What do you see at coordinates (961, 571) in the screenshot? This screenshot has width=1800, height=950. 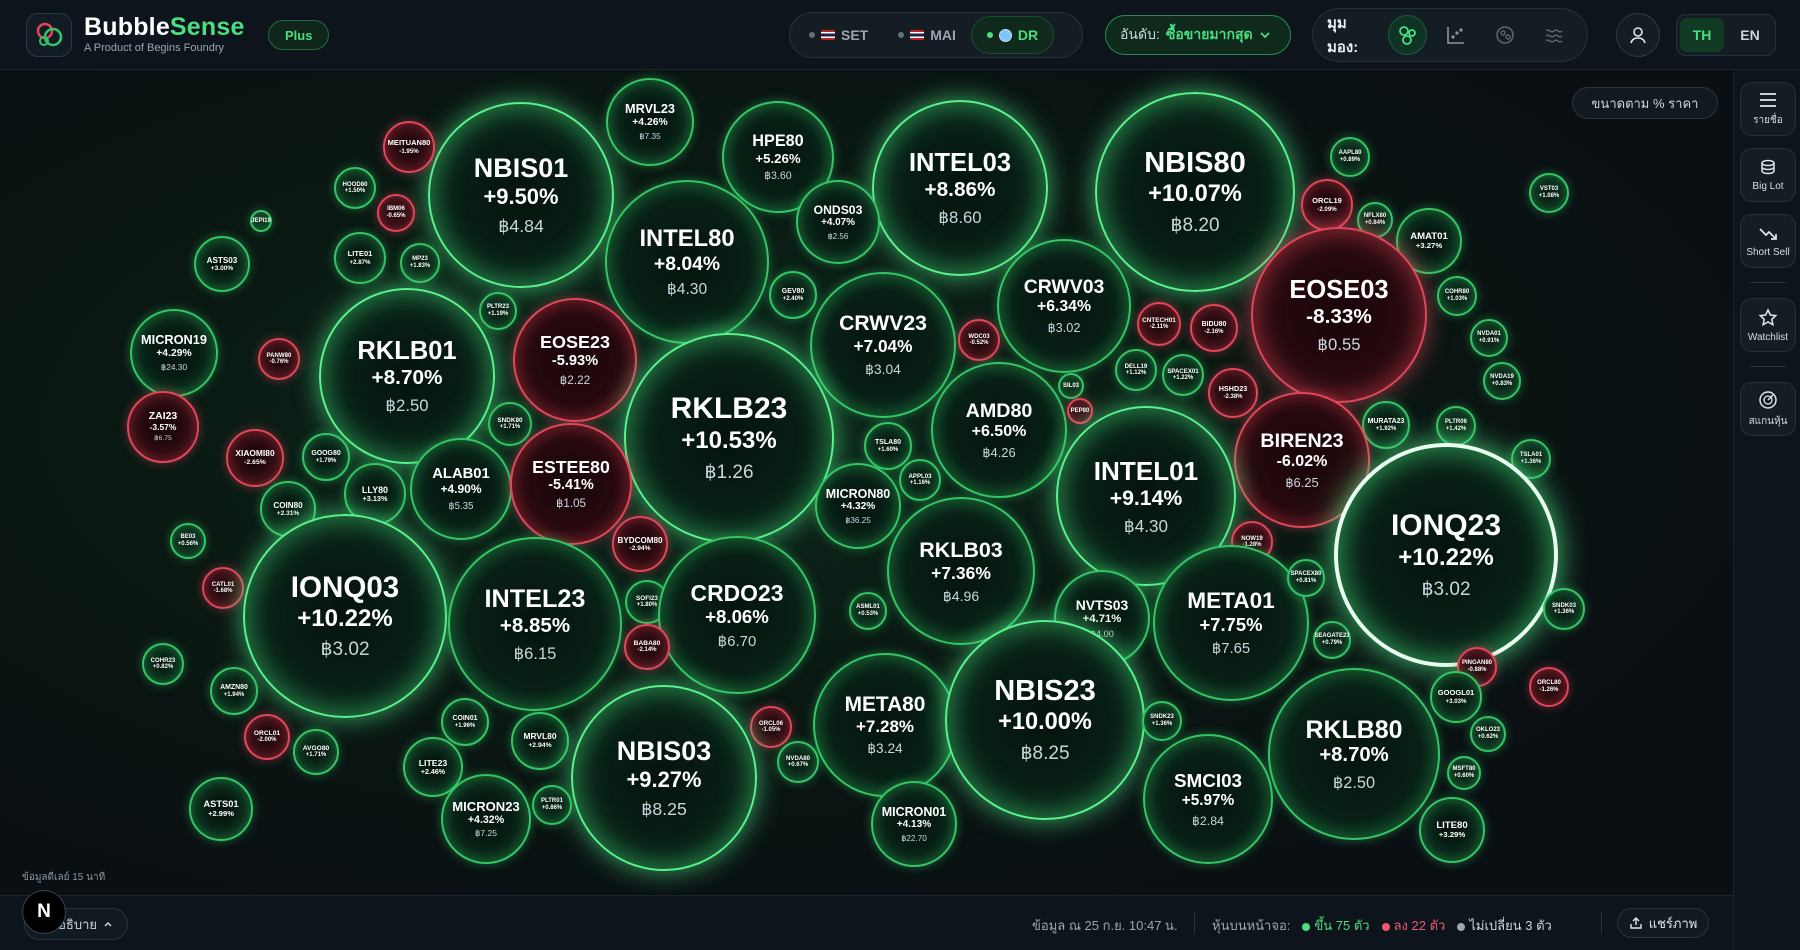 I see `stock-bubble: RKLB03 +7.36% ฿4.96` at bounding box center [961, 571].